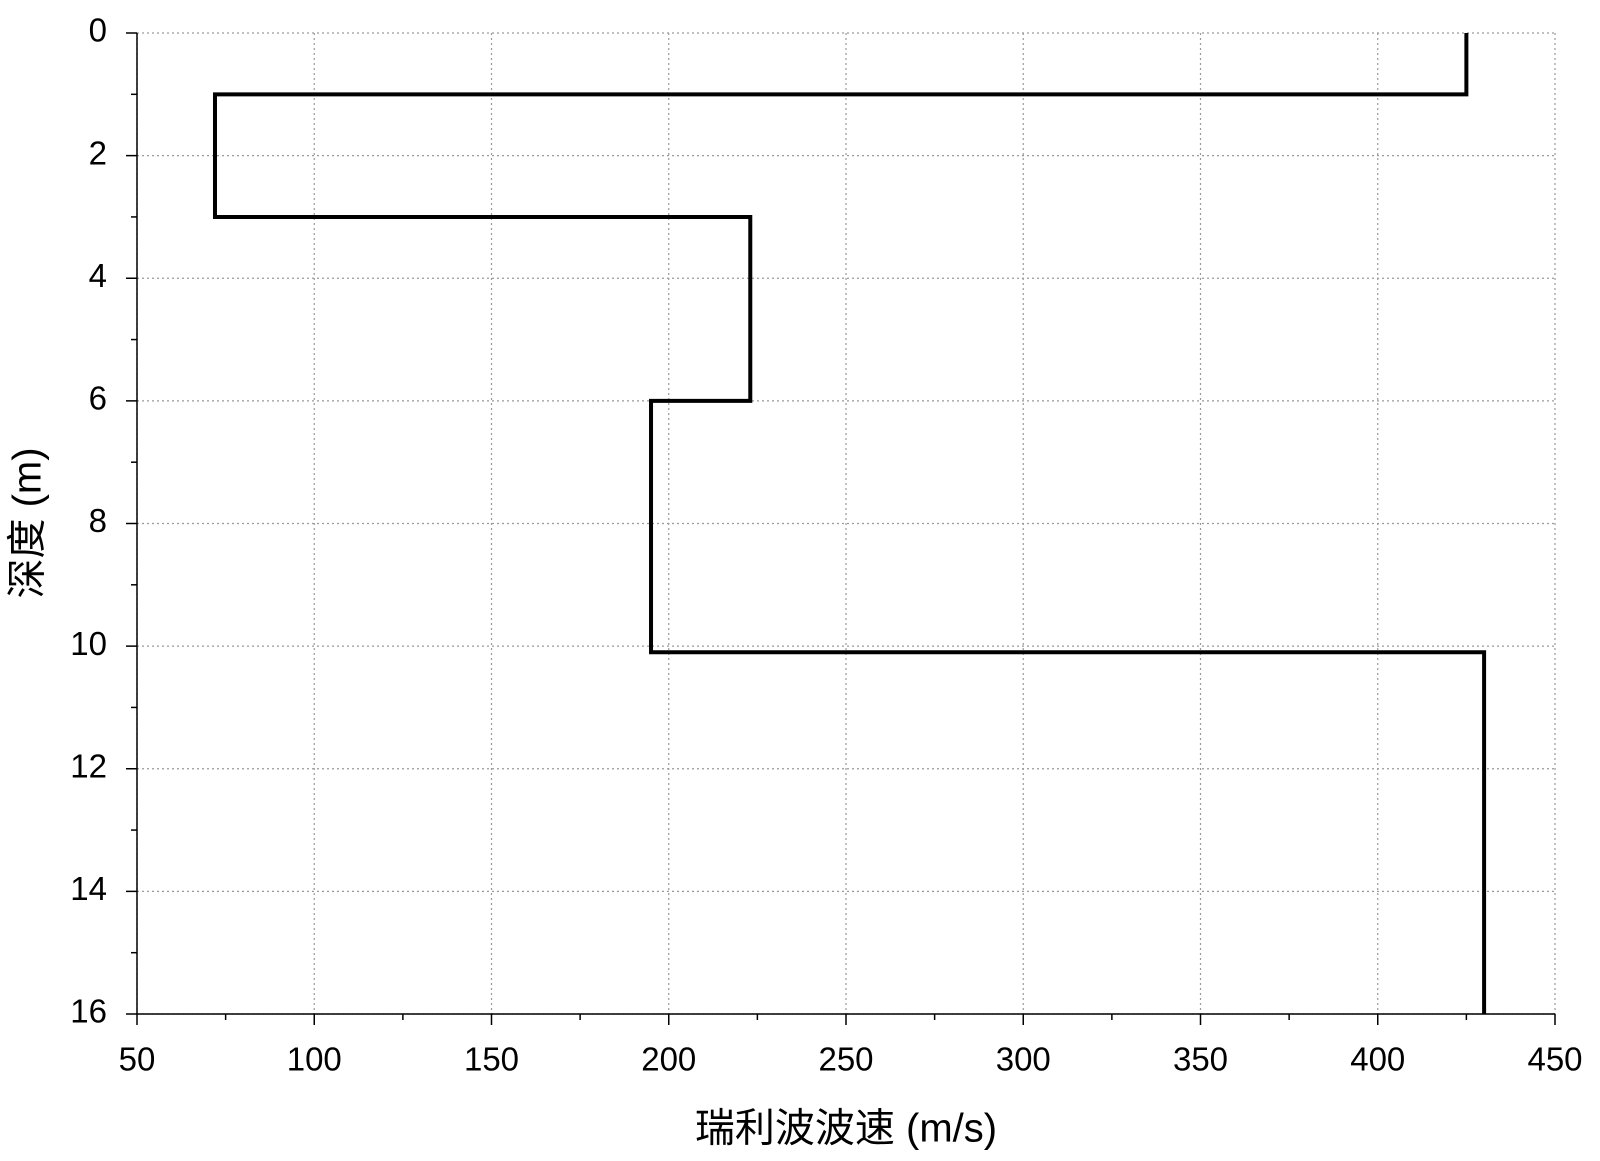  I want to click on x-tick-label: 300, so click(1023, 1059).